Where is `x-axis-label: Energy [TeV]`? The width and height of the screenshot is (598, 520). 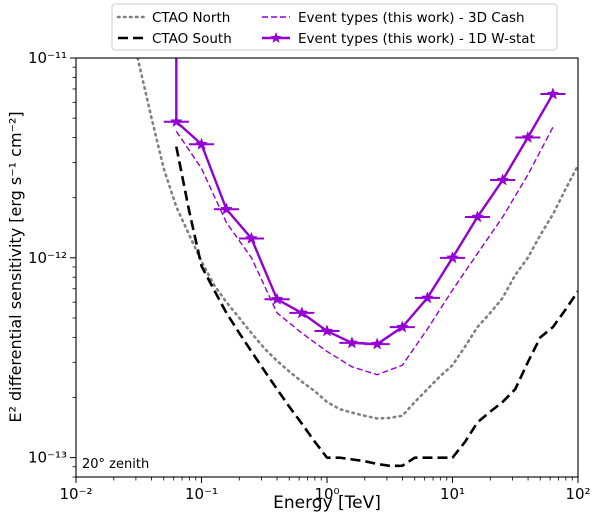
x-axis-label: Energy [TeV] is located at coordinates (327, 503).